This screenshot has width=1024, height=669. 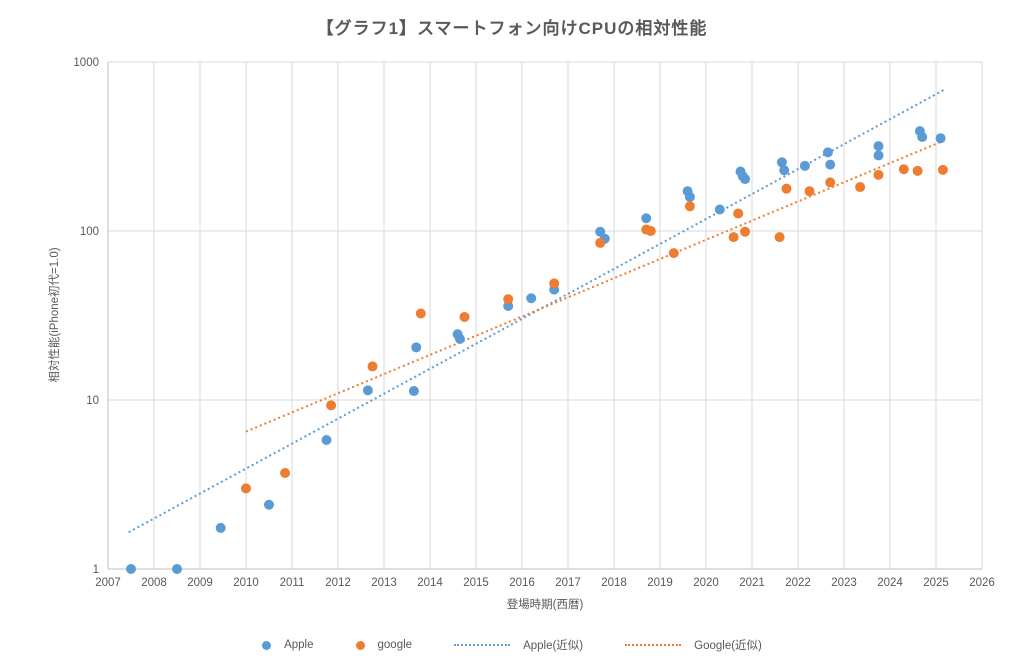 I want to click on x-tick-label-2020: 2020, so click(x=706, y=583).